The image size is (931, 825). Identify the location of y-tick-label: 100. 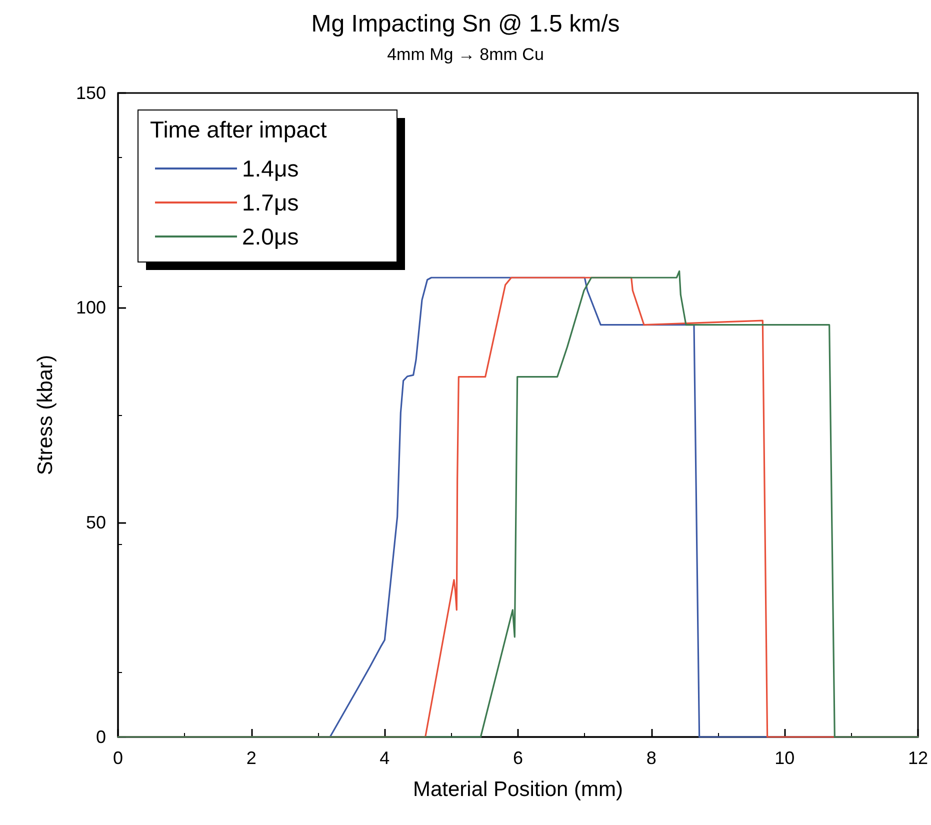
(91, 308).